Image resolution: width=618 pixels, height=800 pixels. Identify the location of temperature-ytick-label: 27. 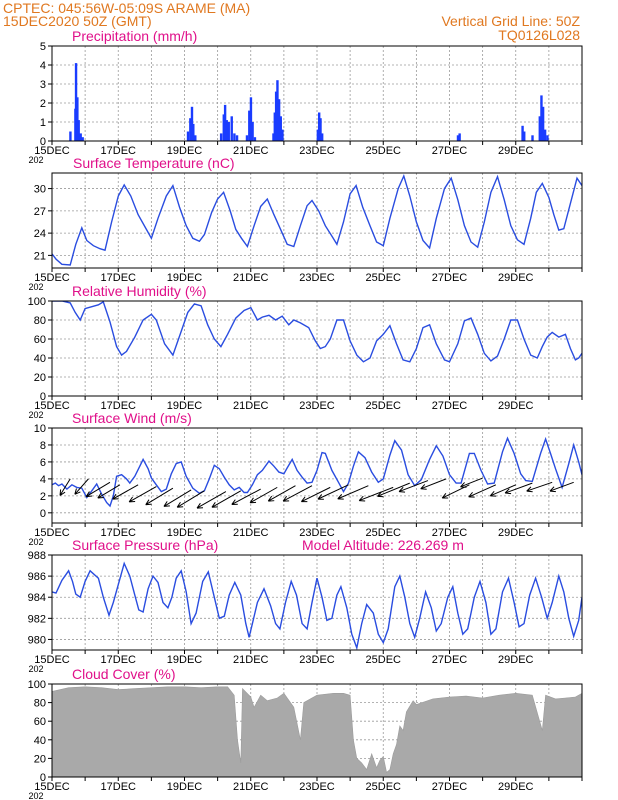
(40, 212).